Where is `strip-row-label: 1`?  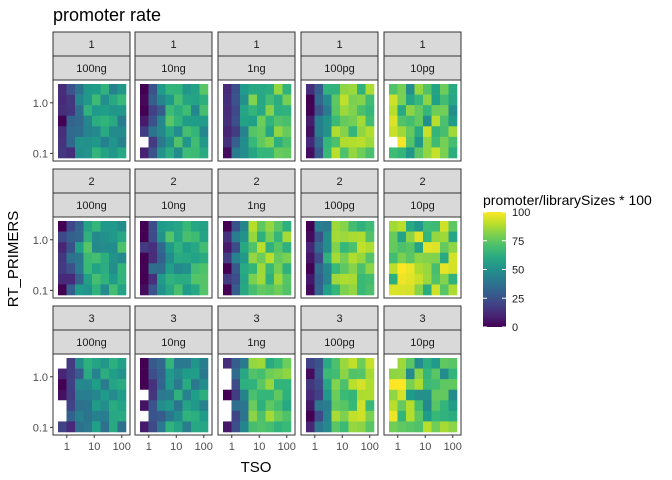
strip-row-label: 1 is located at coordinates (91, 45).